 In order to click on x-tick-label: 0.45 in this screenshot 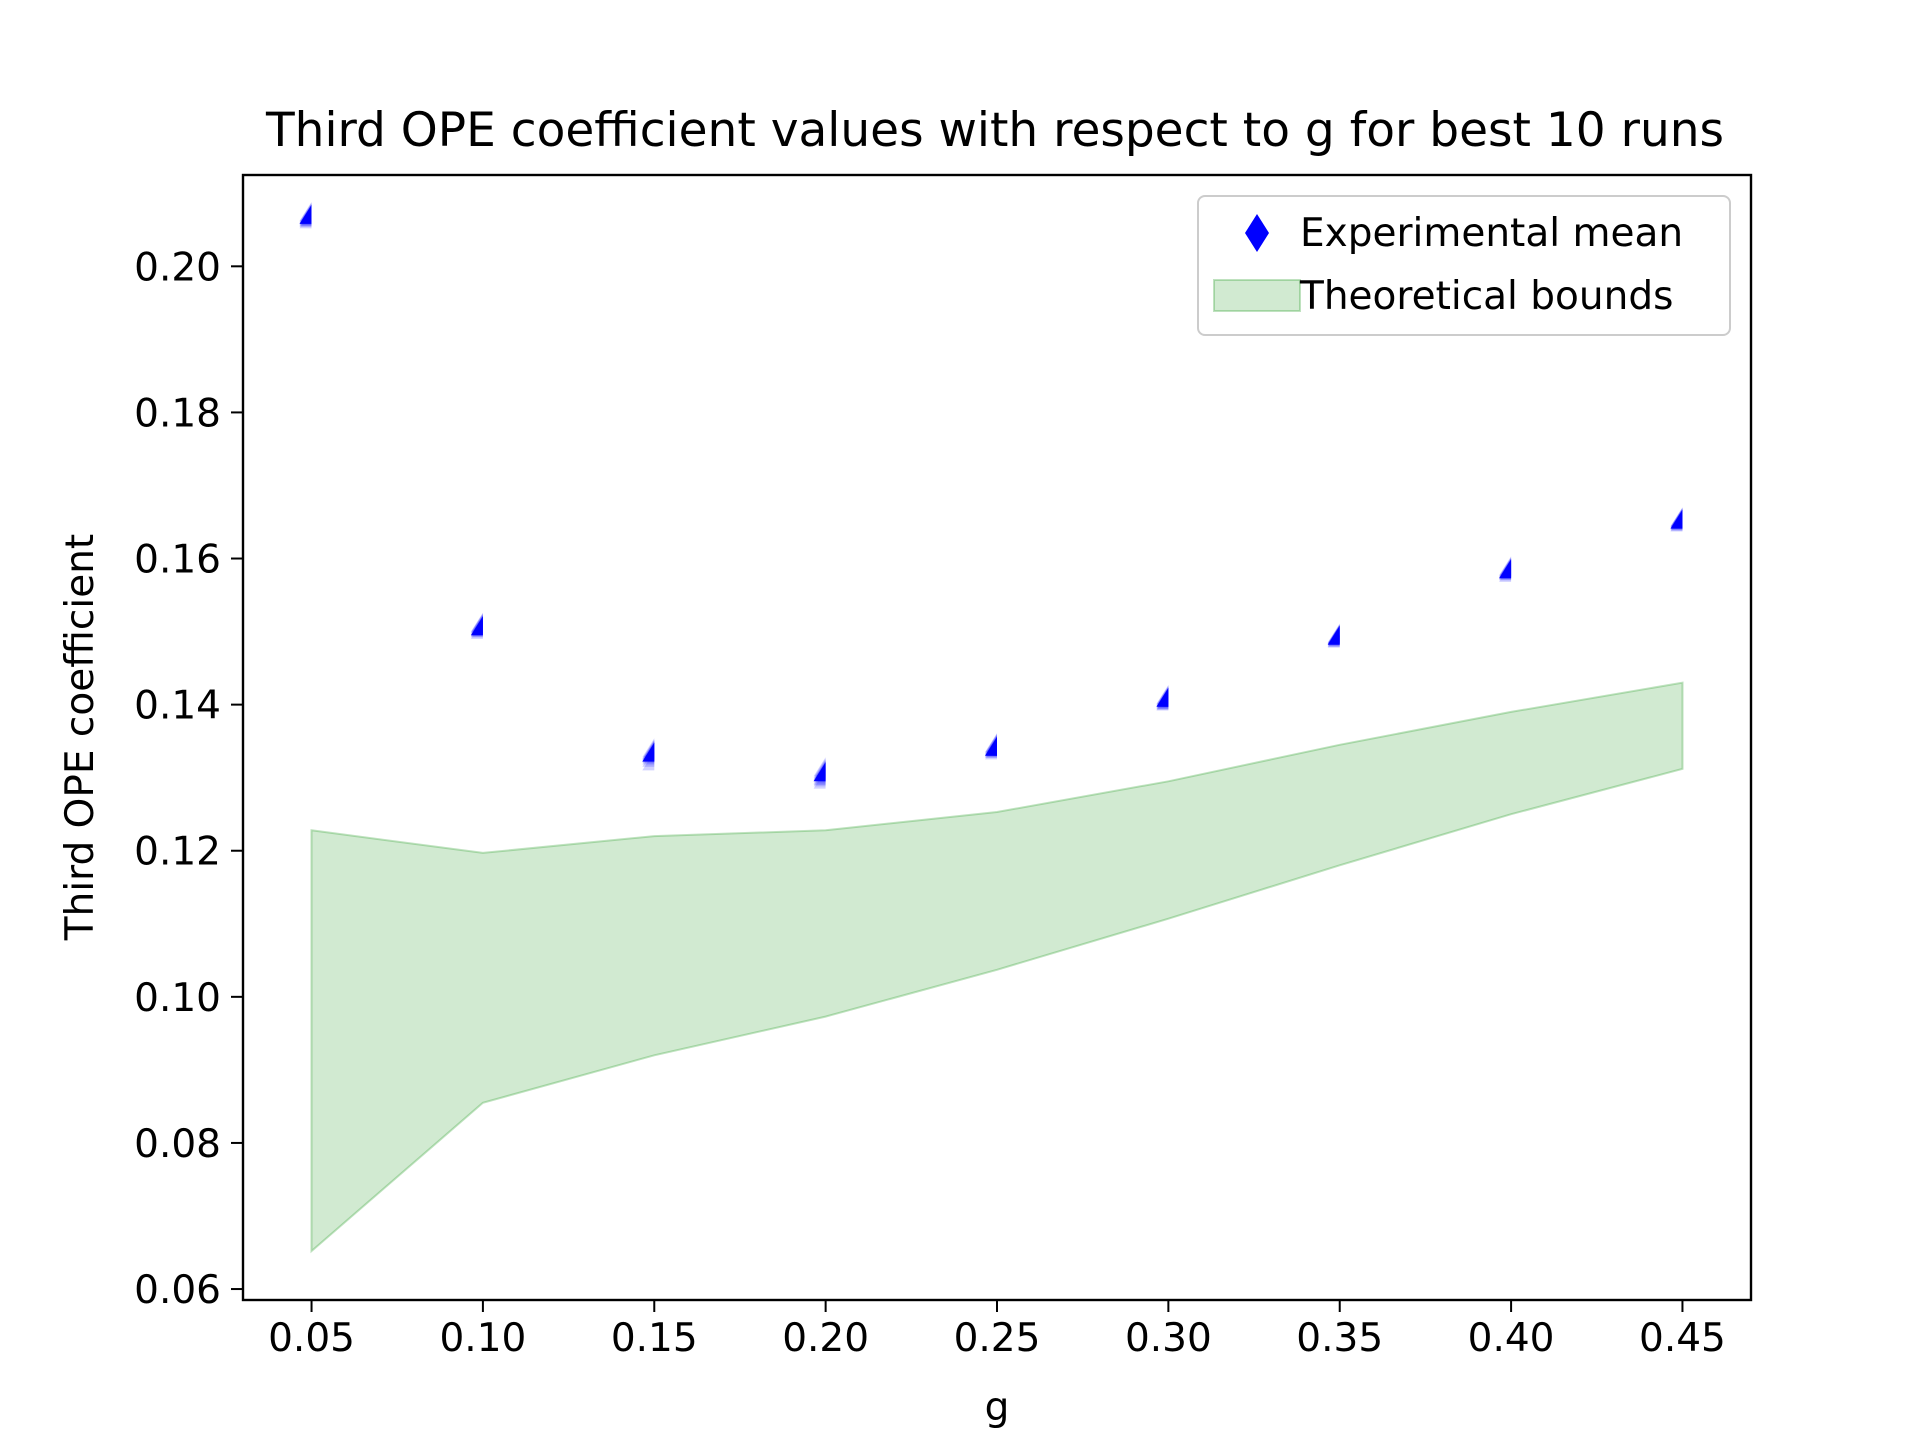, I will do `click(1682, 1338)`.